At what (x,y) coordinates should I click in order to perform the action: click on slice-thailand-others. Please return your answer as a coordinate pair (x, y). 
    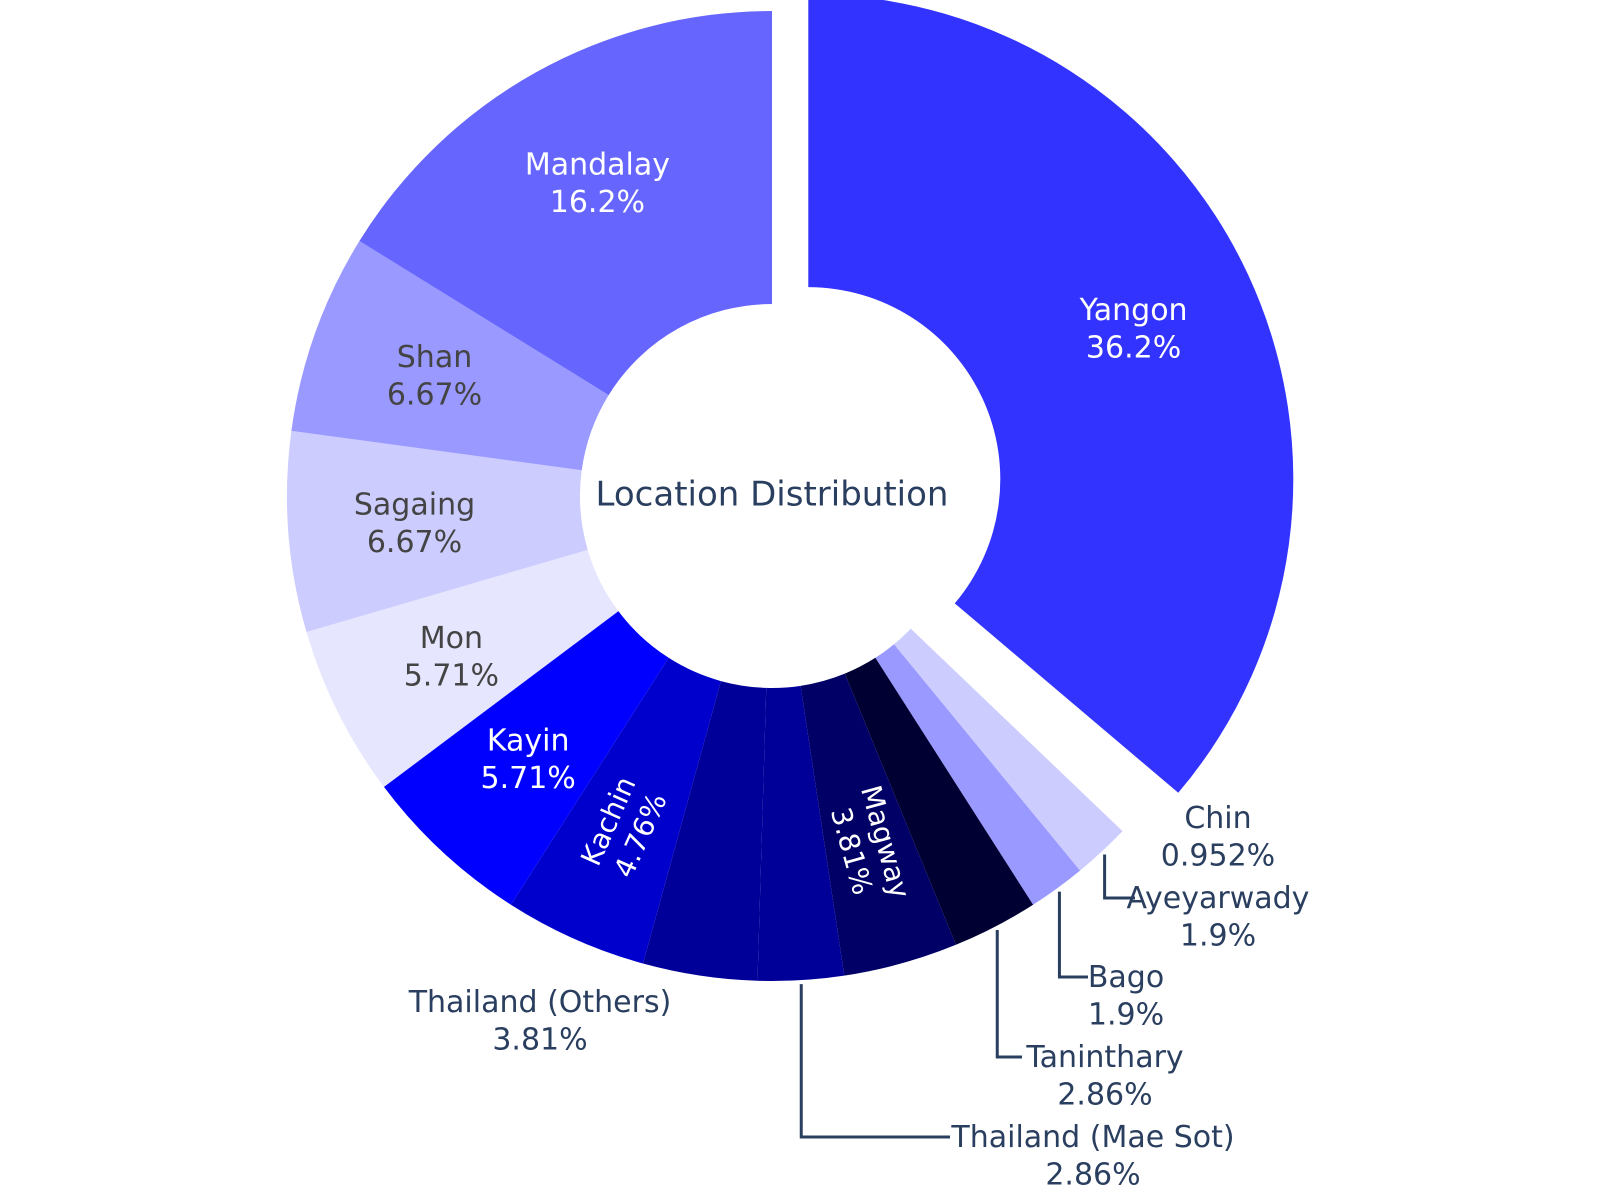
    Looking at the image, I should click on (704, 831).